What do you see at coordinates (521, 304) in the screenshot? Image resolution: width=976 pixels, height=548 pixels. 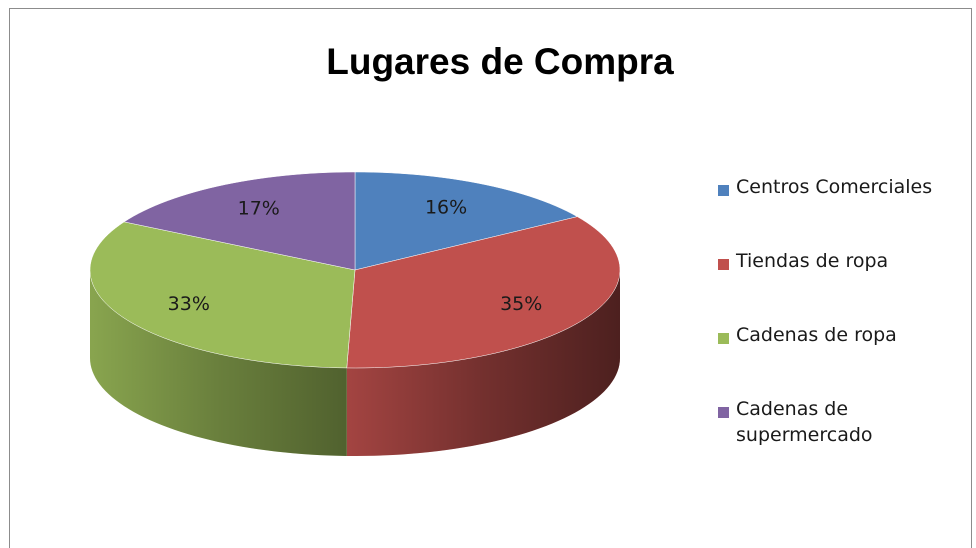 I see `data-label: 35%` at bounding box center [521, 304].